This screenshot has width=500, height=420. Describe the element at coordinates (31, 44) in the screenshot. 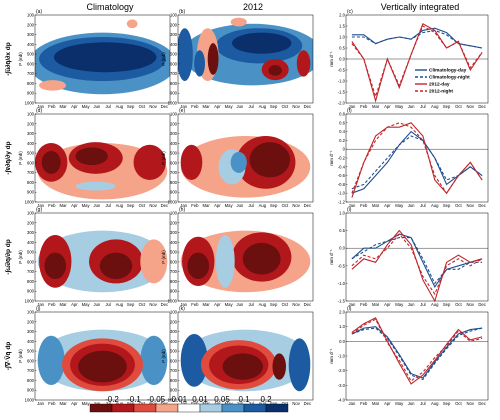

I see `y-tick-label: 400` at that location.